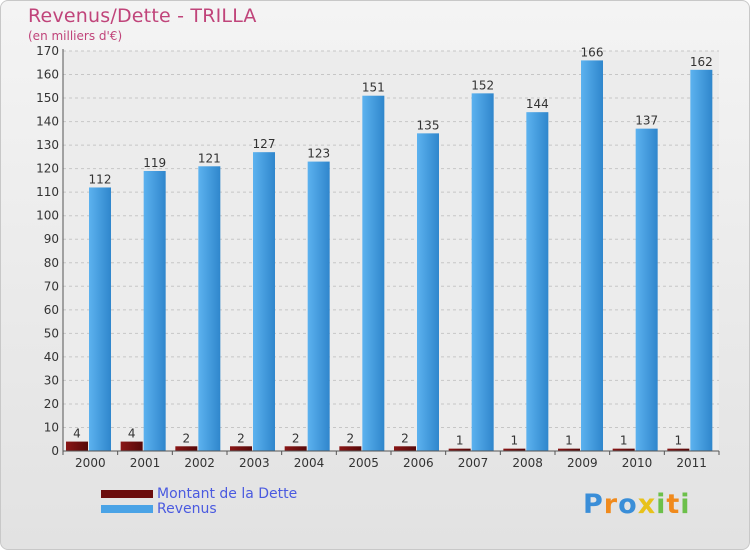 The width and height of the screenshot is (750, 550). Describe the element at coordinates (47, 216) in the screenshot. I see `y-tick-label: 100` at that location.